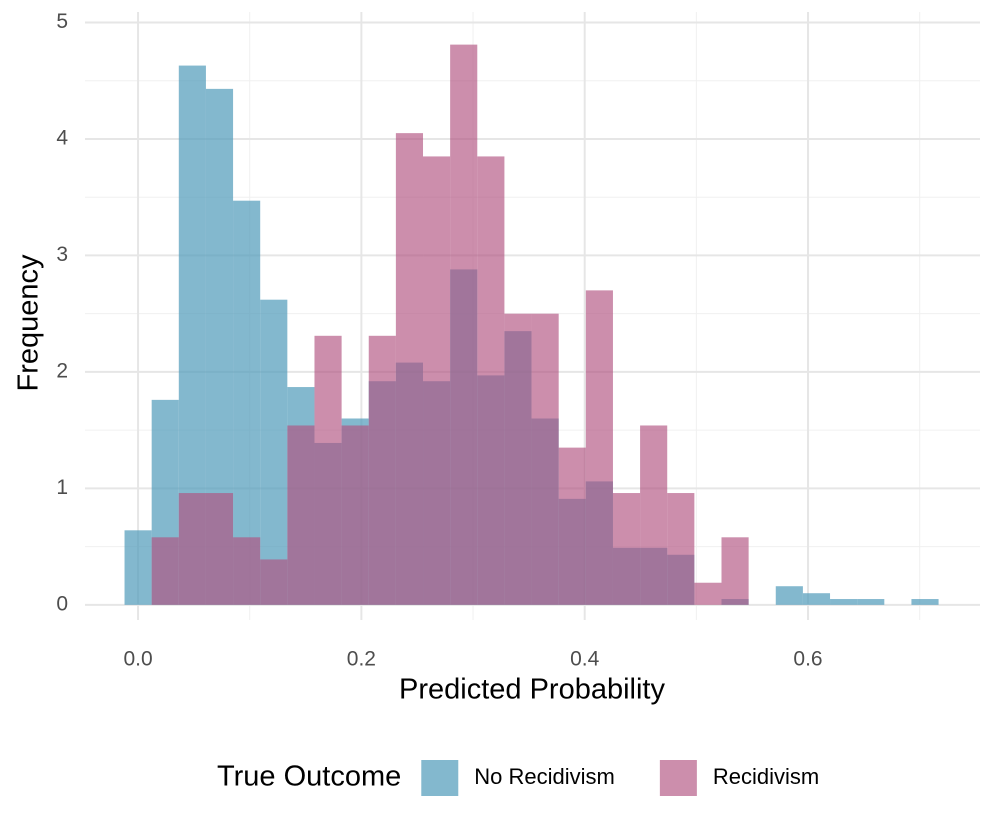 This screenshot has height=830, width=996. I want to click on legend-title: True Outcome, so click(309, 777).